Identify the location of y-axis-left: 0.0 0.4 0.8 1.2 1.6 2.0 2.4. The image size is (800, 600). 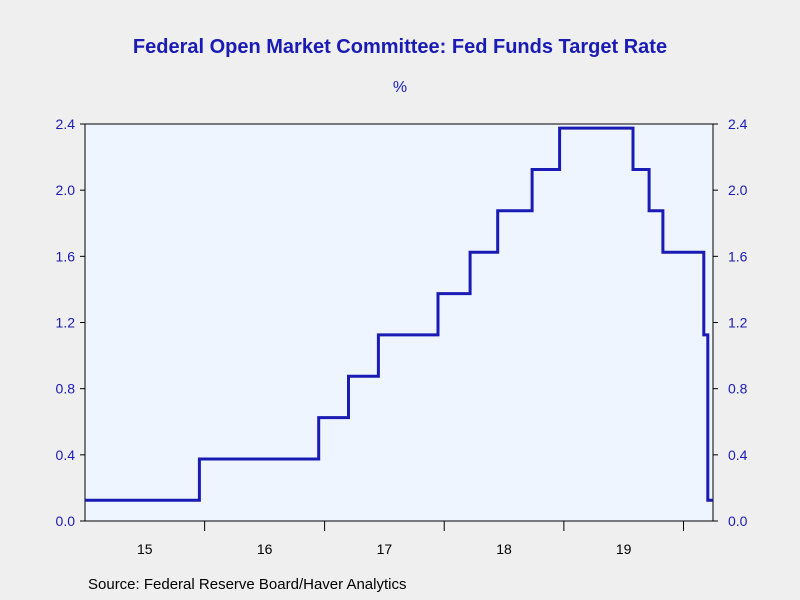
(70, 322).